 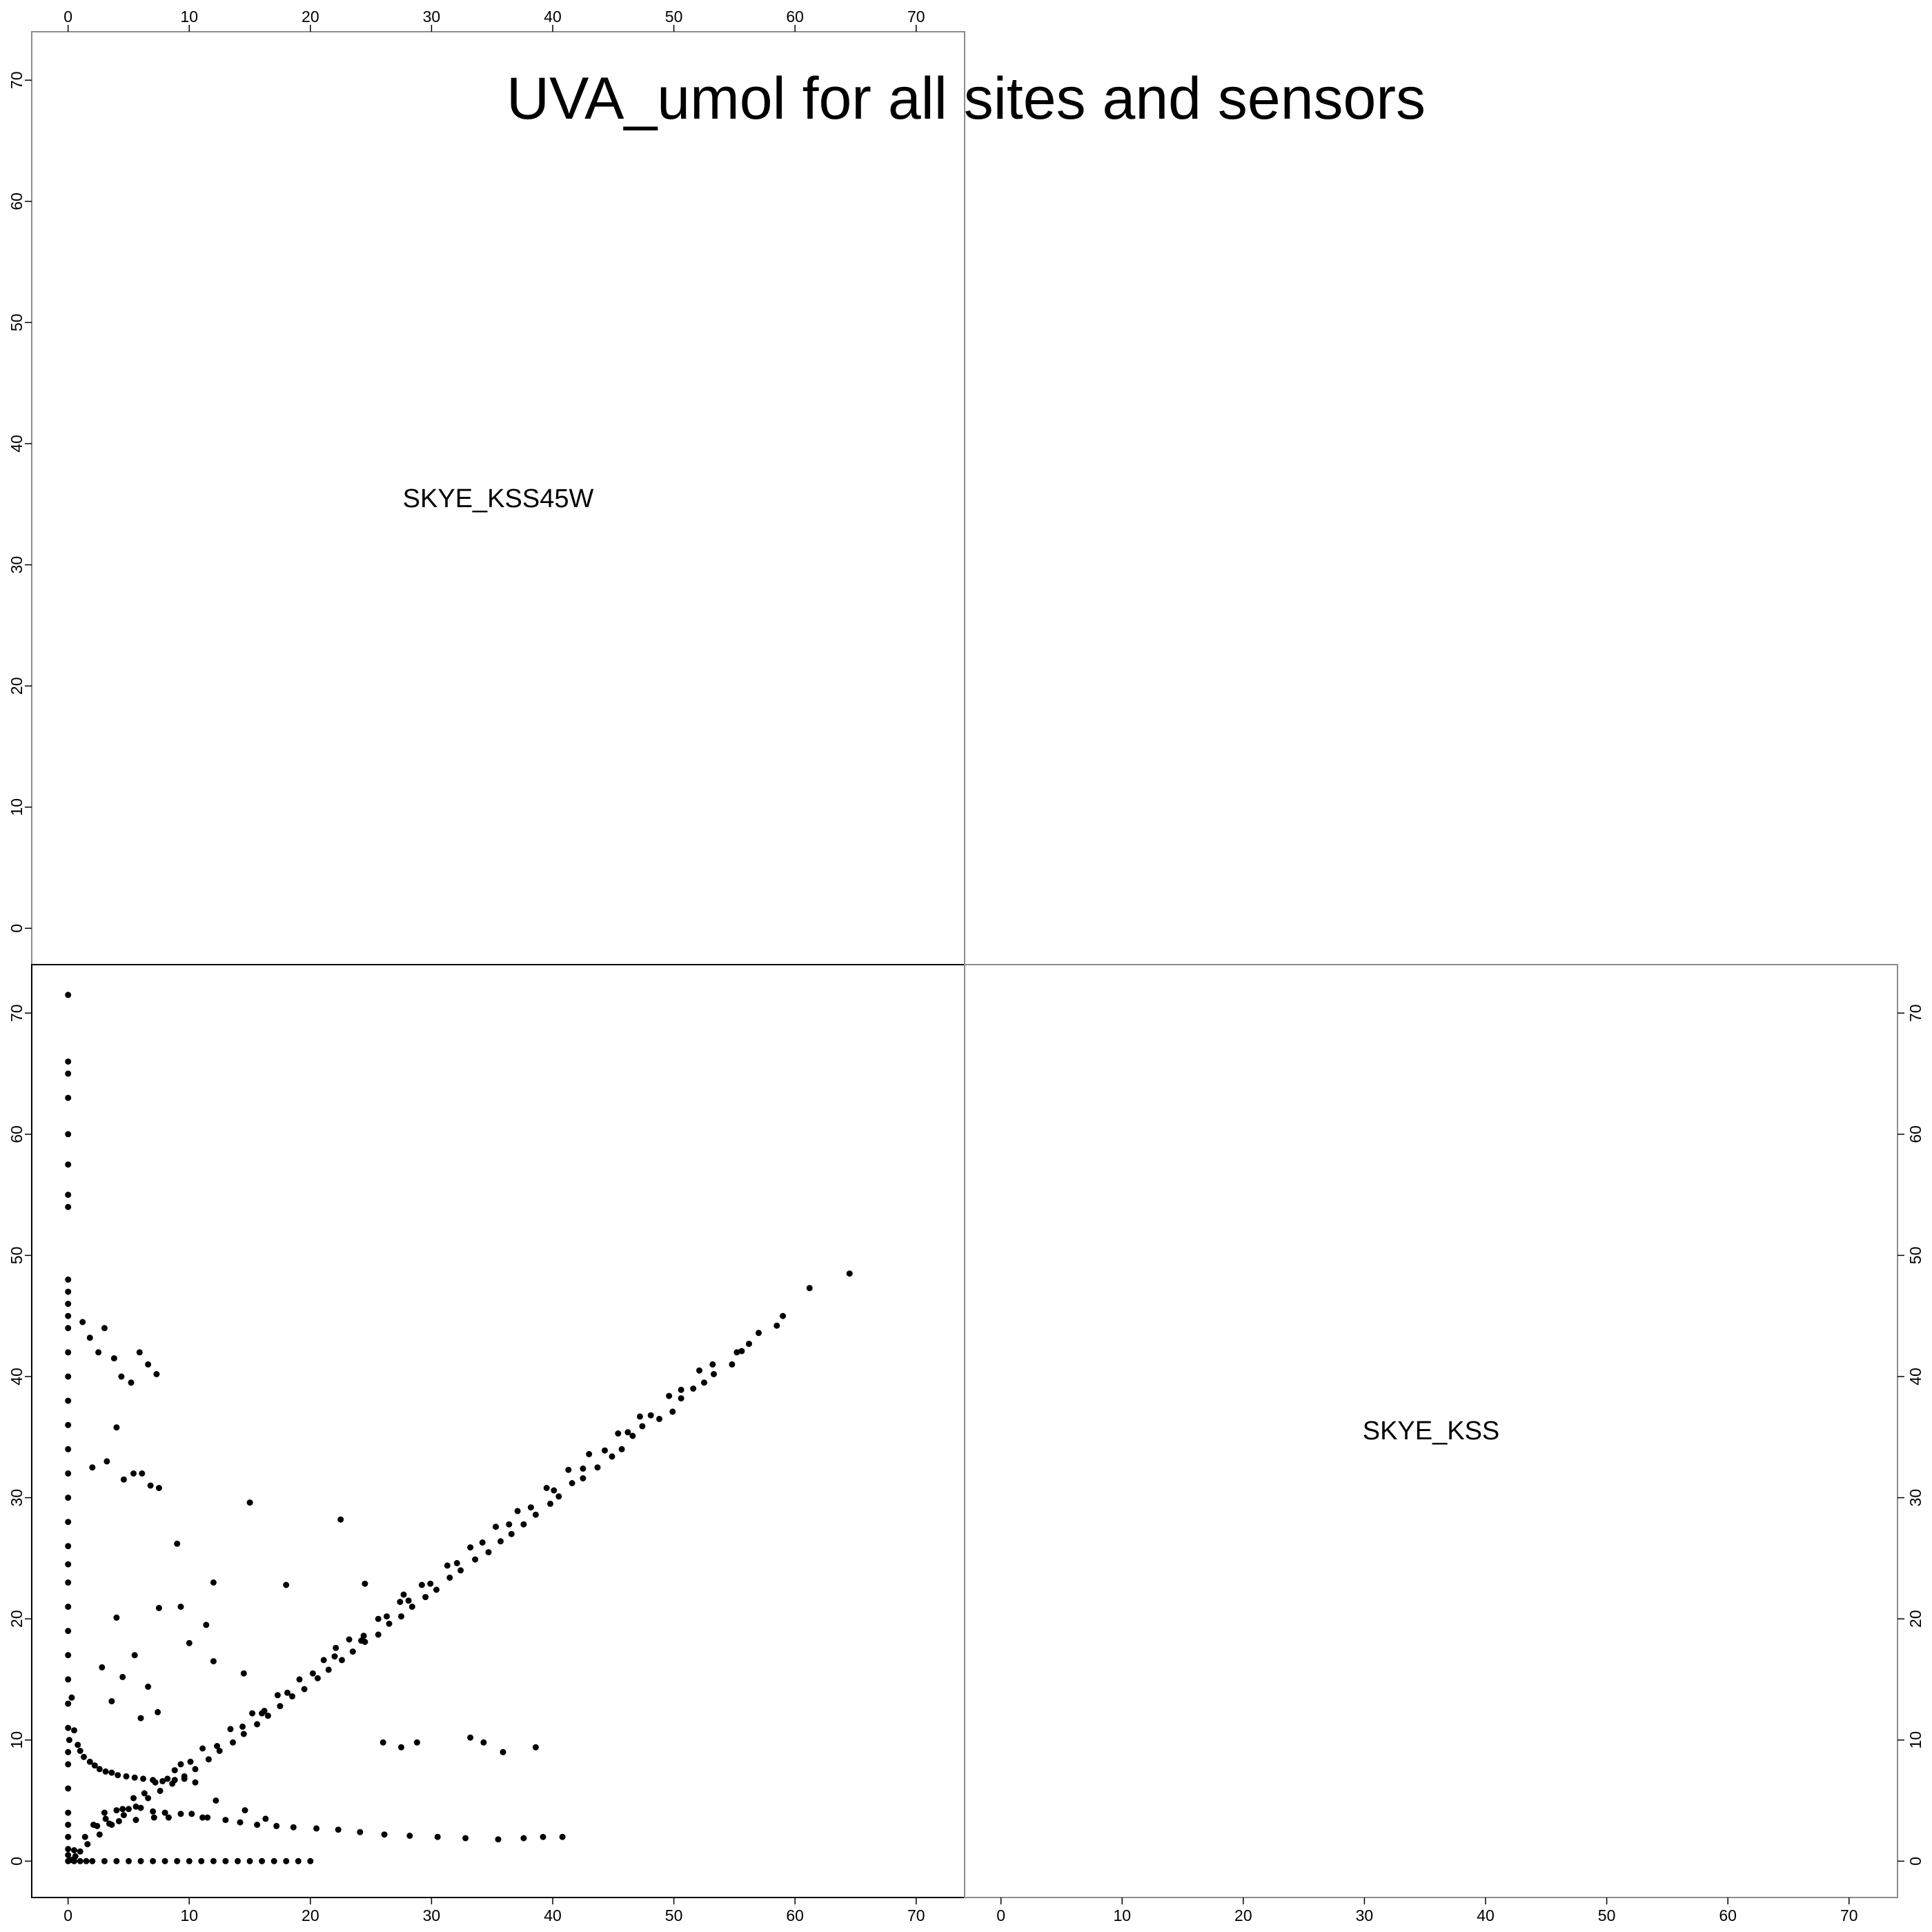 What do you see at coordinates (67, 17) in the screenshot?
I see `x-tick-label-top: 0` at bounding box center [67, 17].